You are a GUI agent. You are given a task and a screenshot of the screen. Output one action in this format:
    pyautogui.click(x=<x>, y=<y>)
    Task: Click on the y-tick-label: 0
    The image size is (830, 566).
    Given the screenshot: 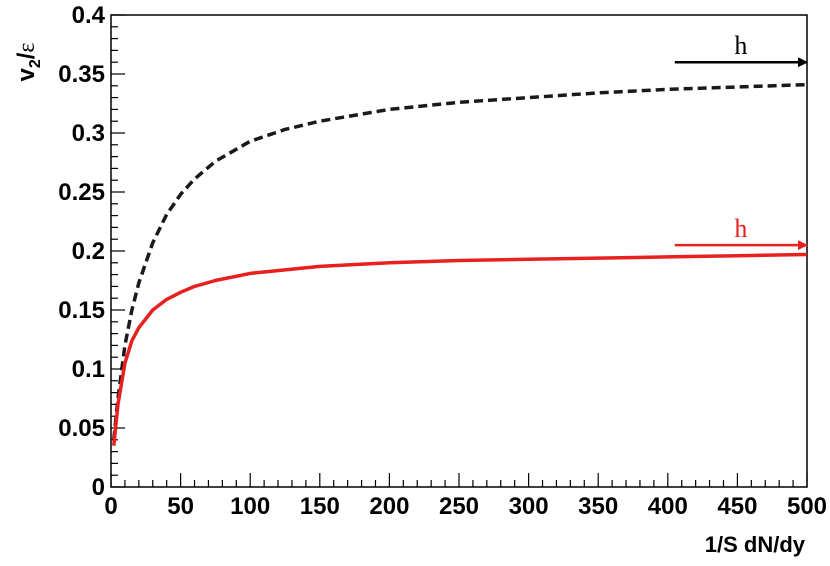 What is the action you would take?
    pyautogui.click(x=98, y=487)
    